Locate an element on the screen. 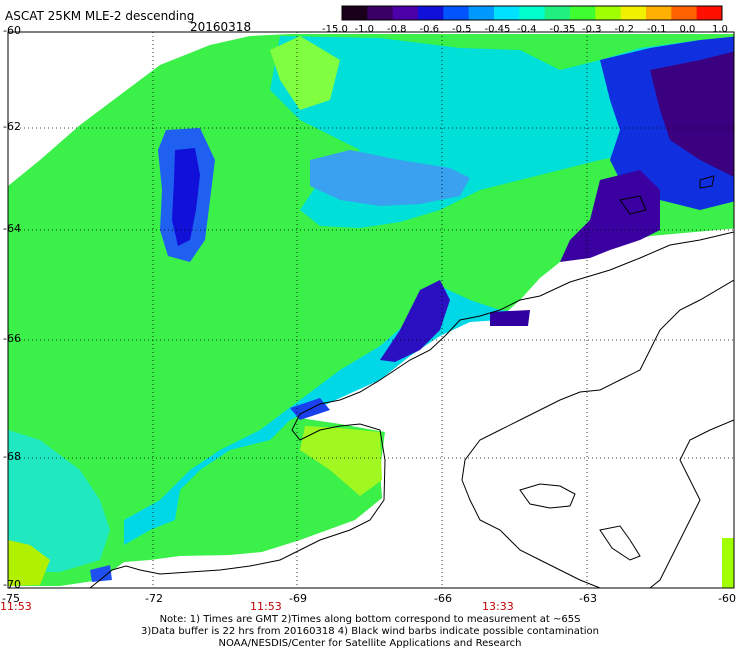 The width and height of the screenshot is (740, 650). map-title: ASCAT 25KM MLE-2 descending is located at coordinates (100, 16).